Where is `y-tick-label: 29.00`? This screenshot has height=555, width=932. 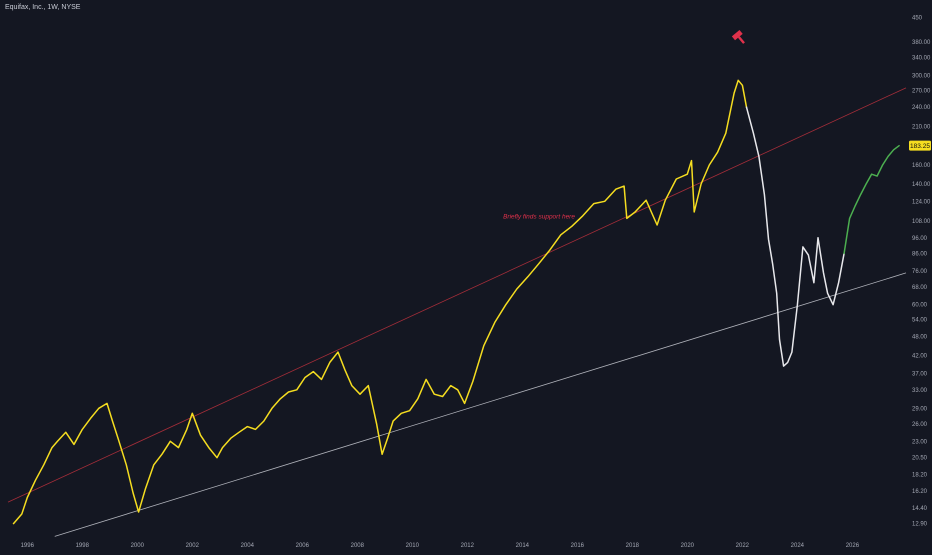
y-tick-label: 29.00 is located at coordinates (920, 409).